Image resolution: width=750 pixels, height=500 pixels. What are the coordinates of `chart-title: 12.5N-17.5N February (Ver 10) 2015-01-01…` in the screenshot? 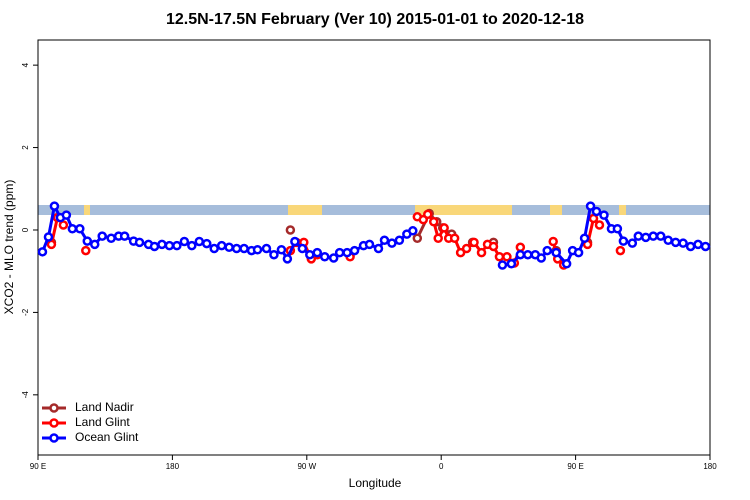 It's located at (375, 19).